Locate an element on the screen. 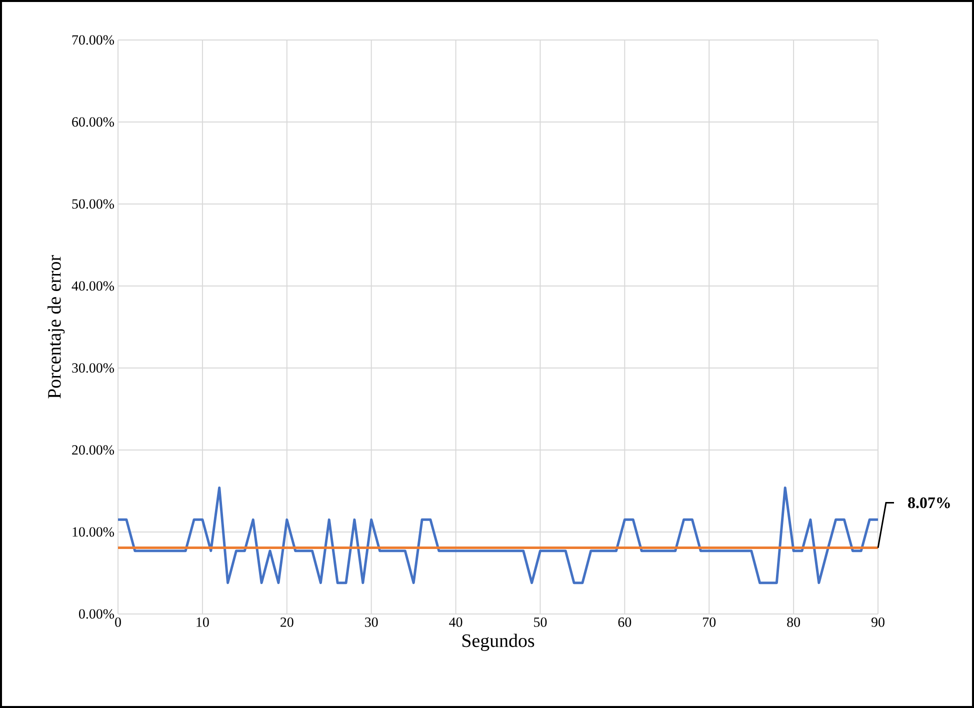 The height and width of the screenshot is (708, 974). x-tick-label: 0 is located at coordinates (118, 622).